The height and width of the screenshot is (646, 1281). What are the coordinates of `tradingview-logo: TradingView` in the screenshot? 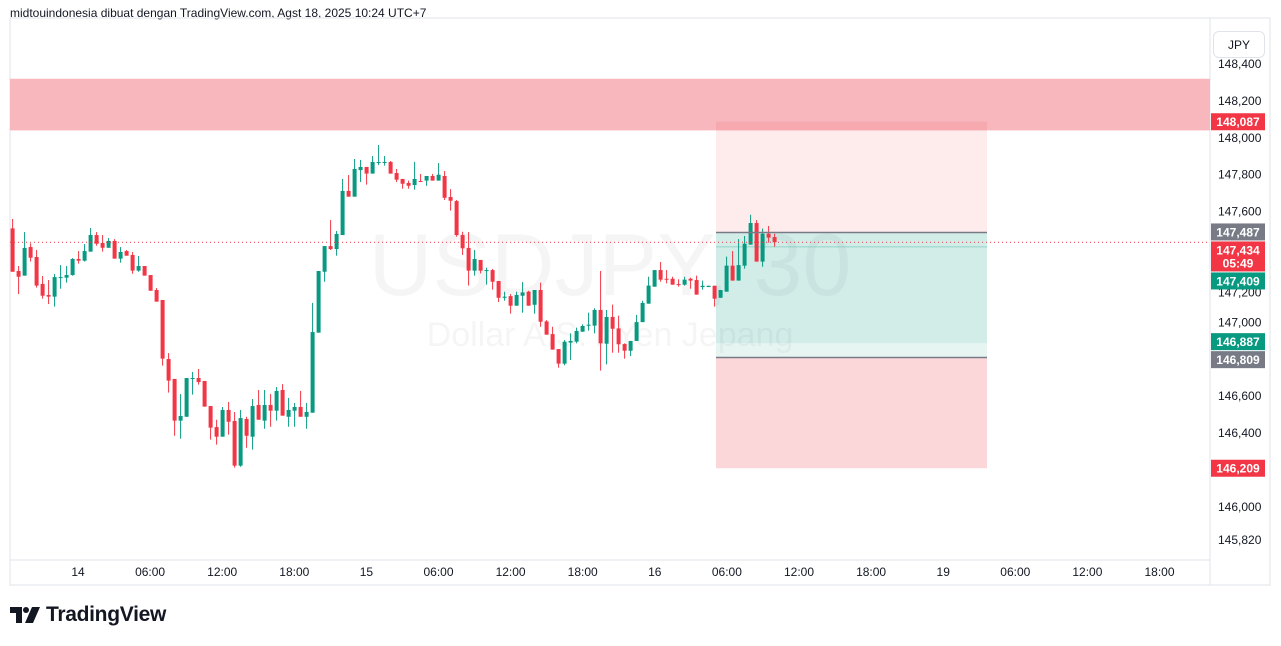 It's located at (88, 615).